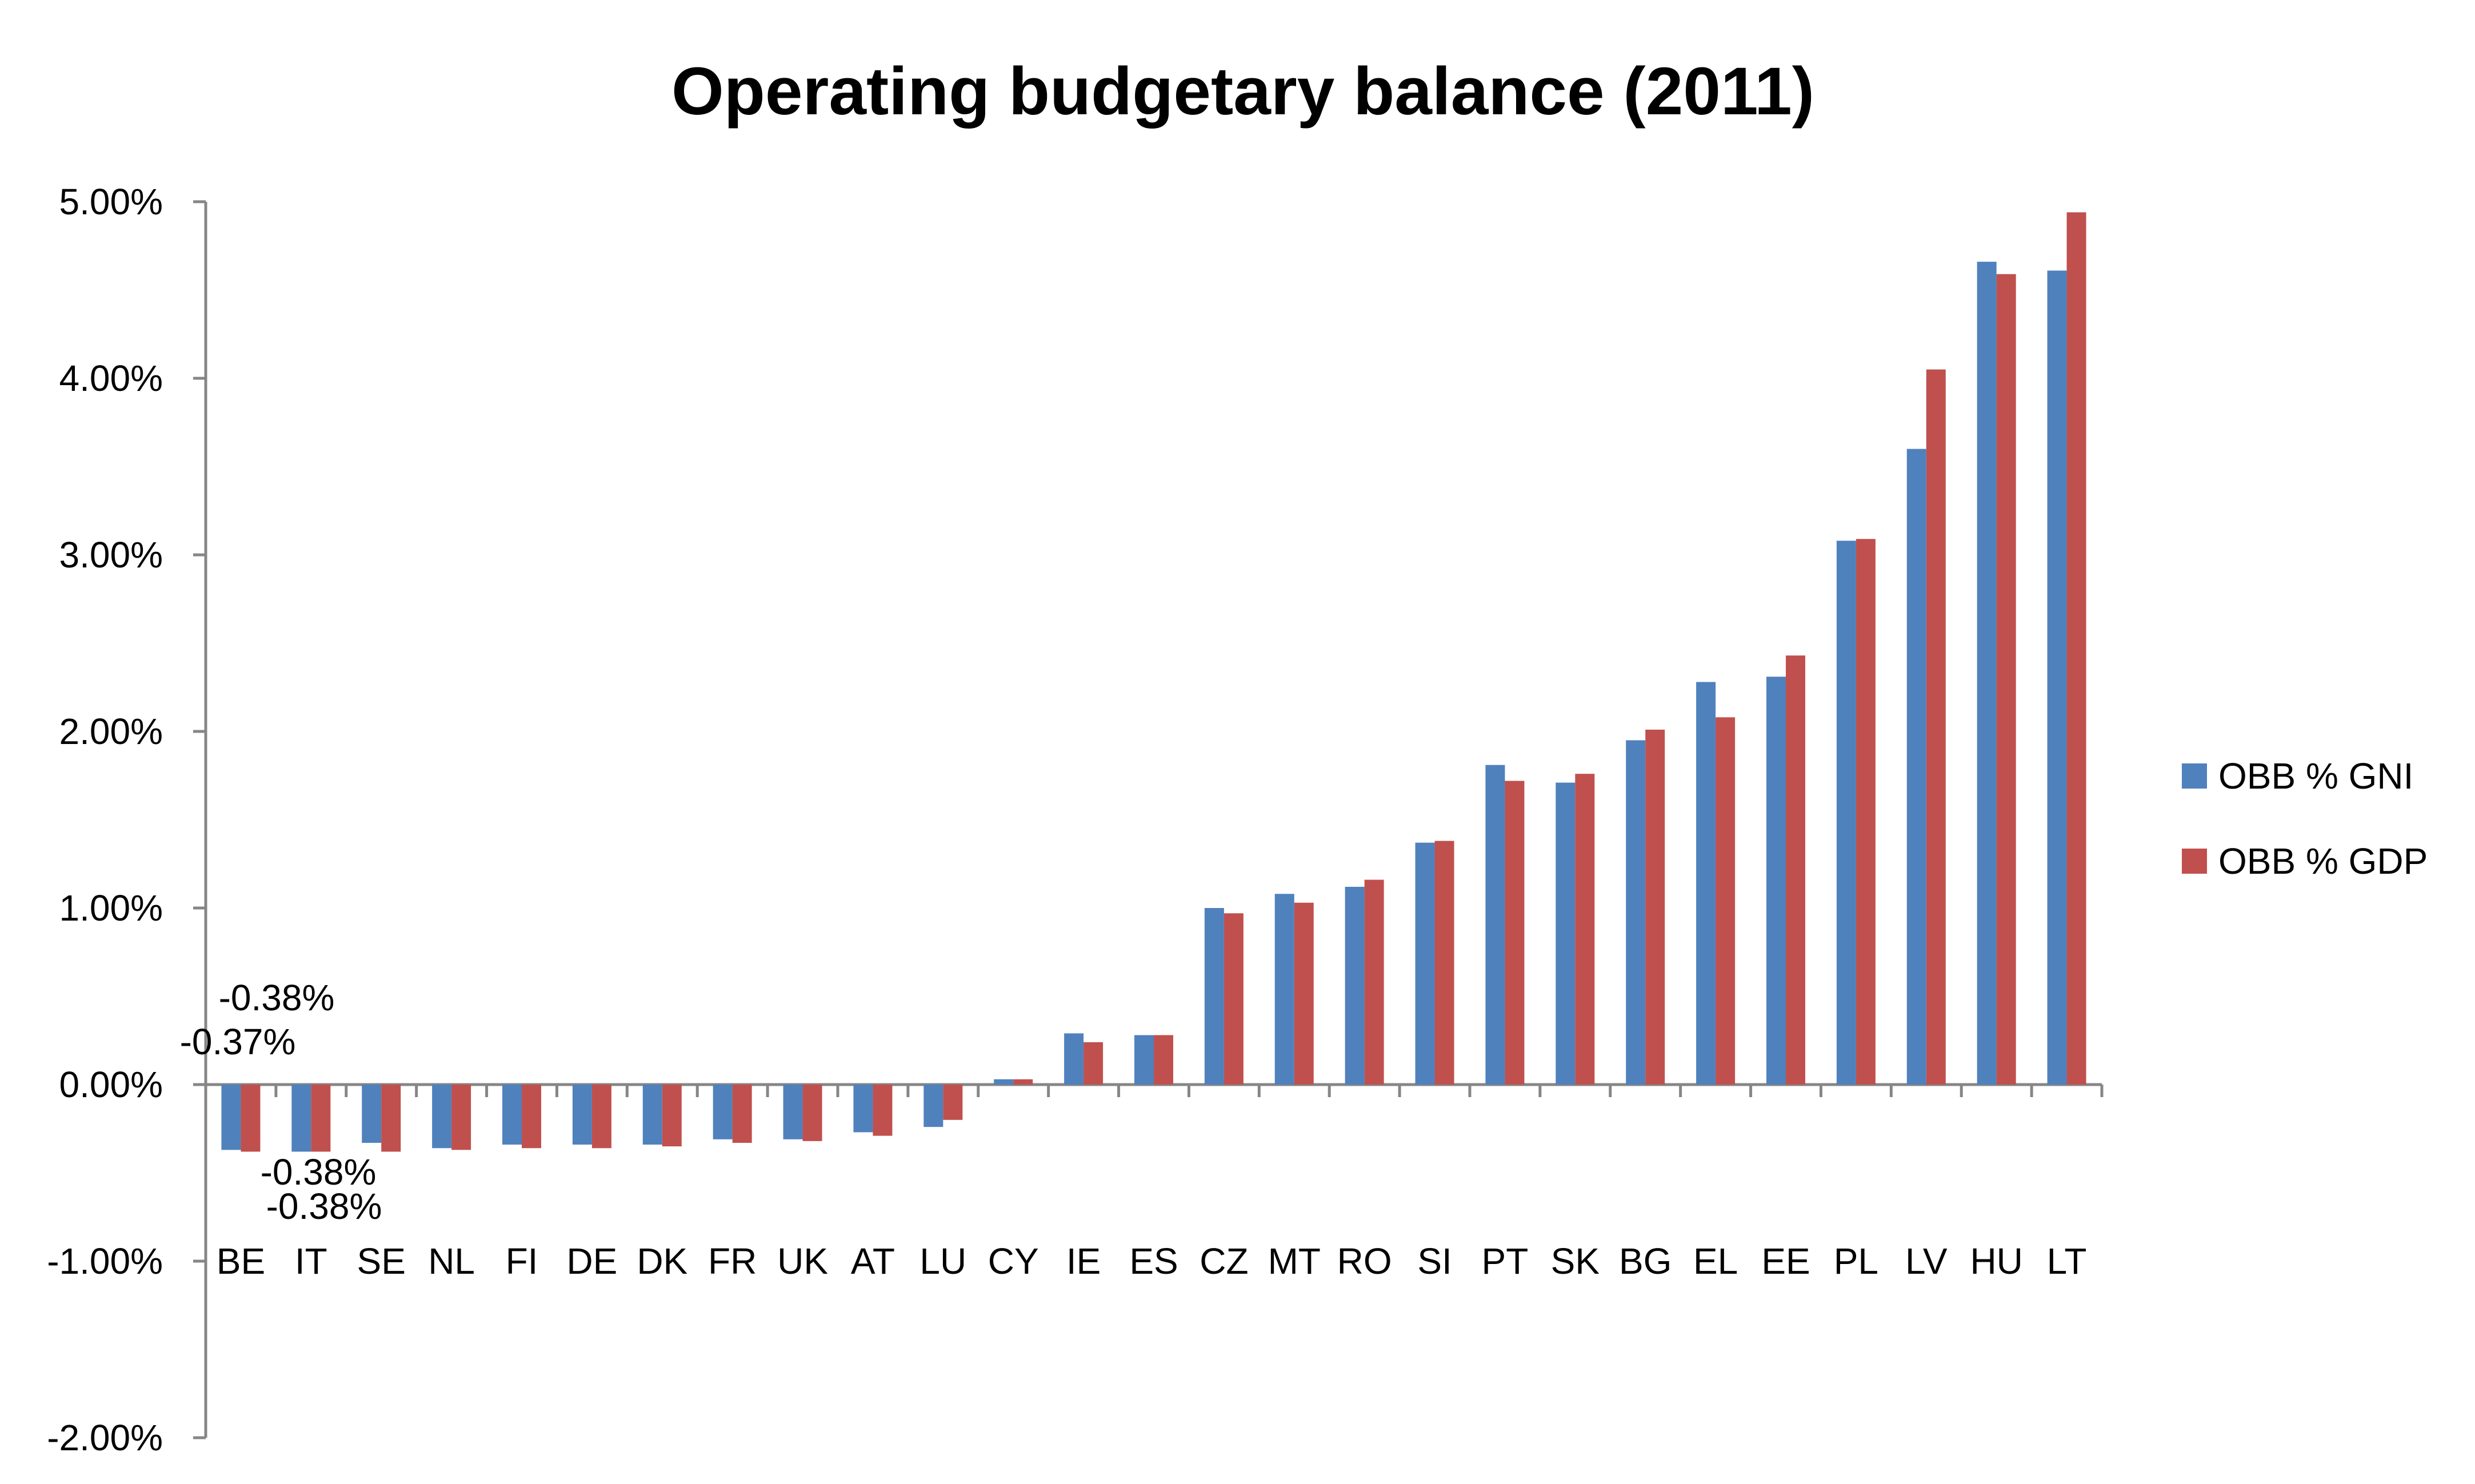 This screenshot has height=1484, width=2475. Describe the element at coordinates (1083, 1261) in the screenshot. I see `x-tick-label-ie: IE` at that location.